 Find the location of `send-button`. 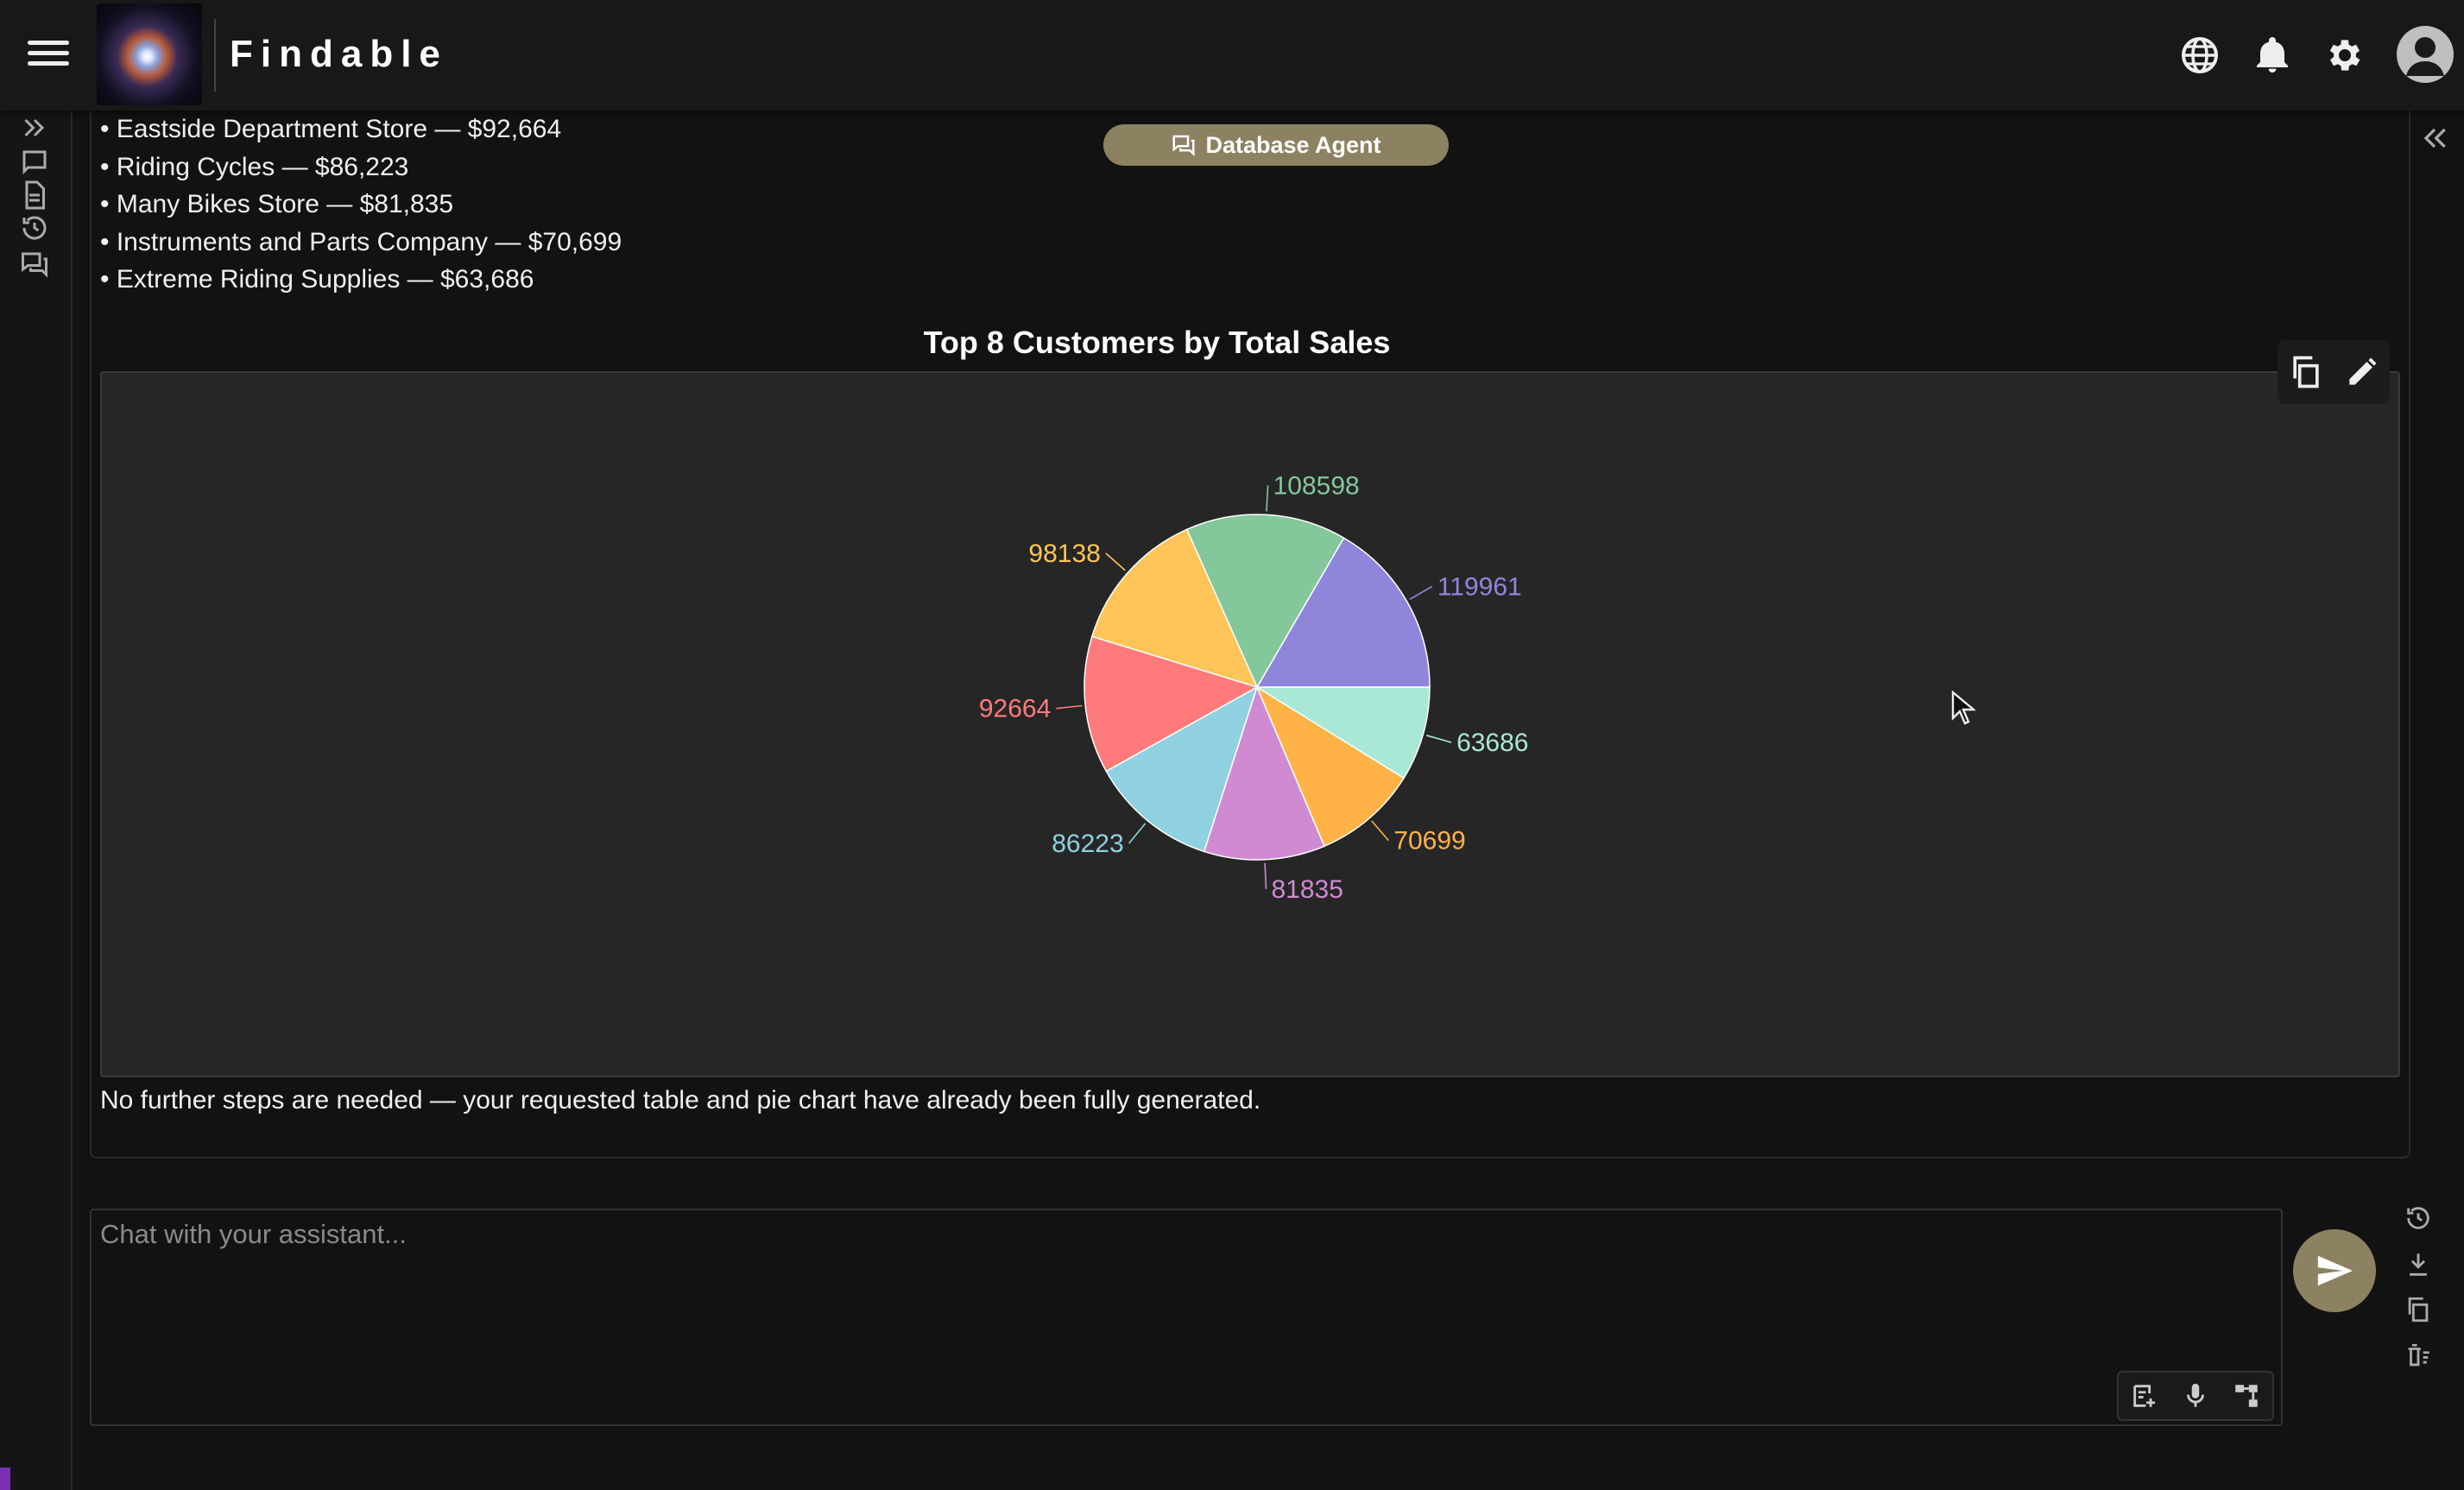

send-button is located at coordinates (2334, 1270).